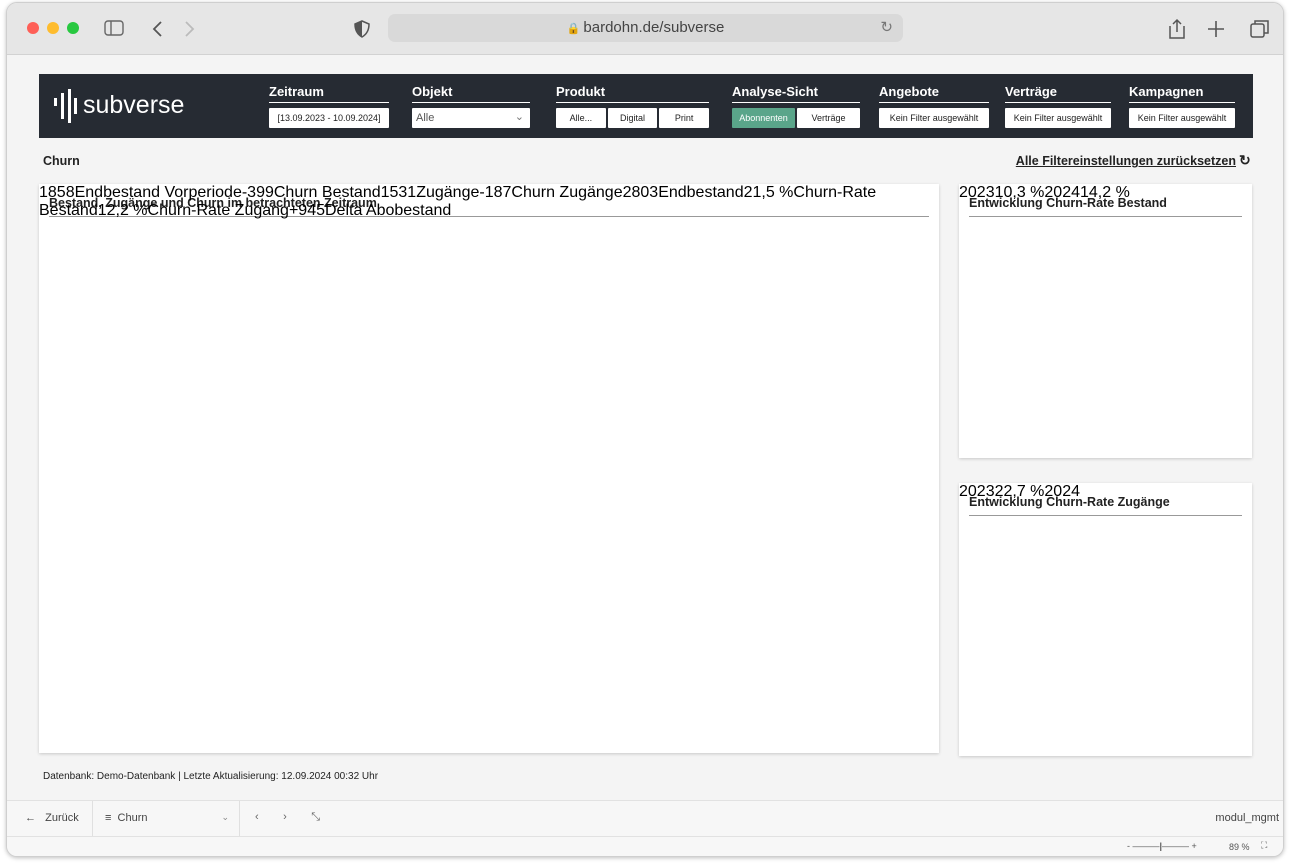 The width and height of the screenshot is (1290, 863). What do you see at coordinates (684, 118) in the screenshot?
I see `filter-button: Print` at bounding box center [684, 118].